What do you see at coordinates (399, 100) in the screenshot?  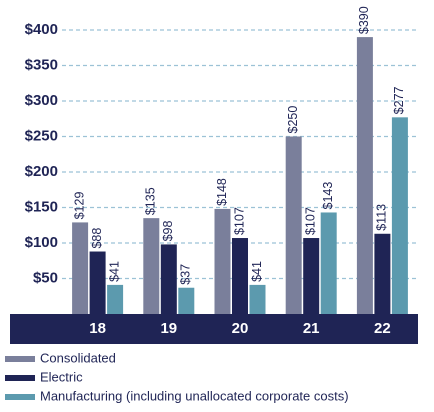 I see `value-label: $277` at bounding box center [399, 100].